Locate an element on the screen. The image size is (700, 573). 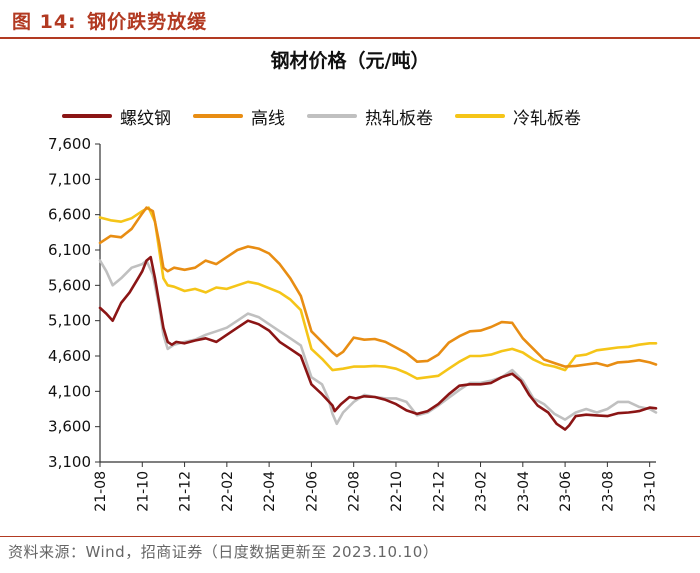
x-tick-label: 23-04 is located at coordinates (524, 491).